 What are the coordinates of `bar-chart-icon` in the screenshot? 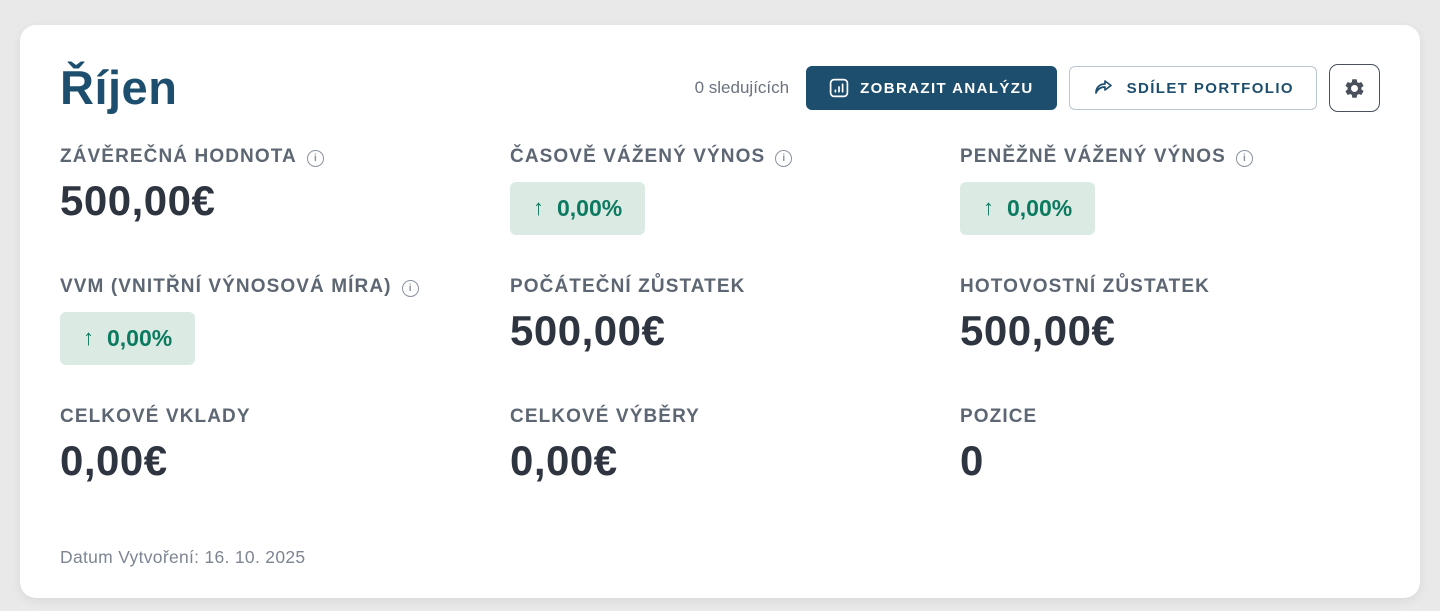 It's located at (839, 88).